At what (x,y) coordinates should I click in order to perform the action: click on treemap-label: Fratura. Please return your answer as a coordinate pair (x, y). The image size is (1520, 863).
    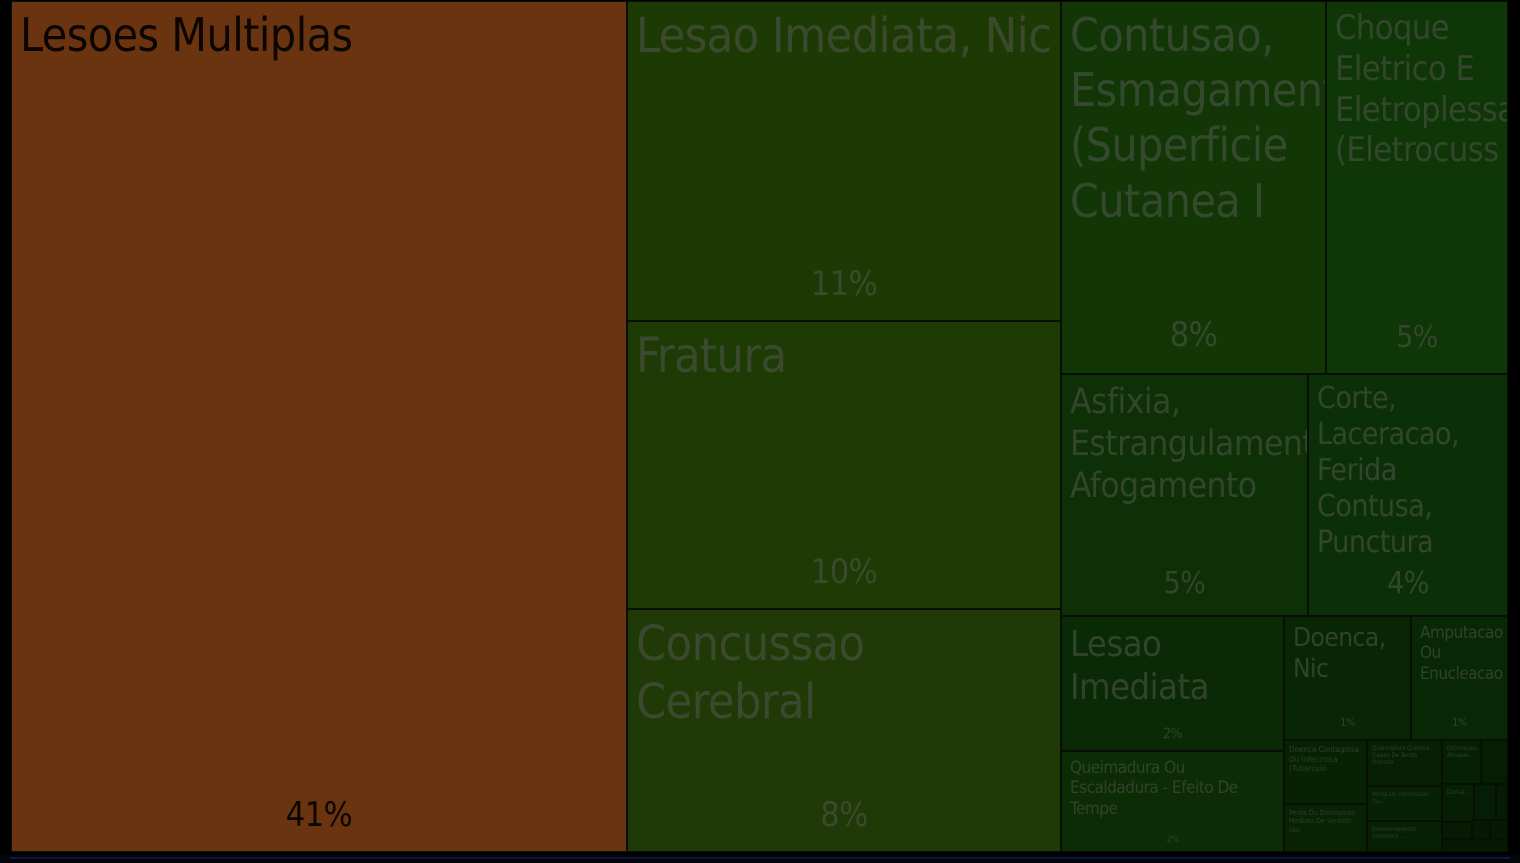
    Looking at the image, I should click on (711, 356).